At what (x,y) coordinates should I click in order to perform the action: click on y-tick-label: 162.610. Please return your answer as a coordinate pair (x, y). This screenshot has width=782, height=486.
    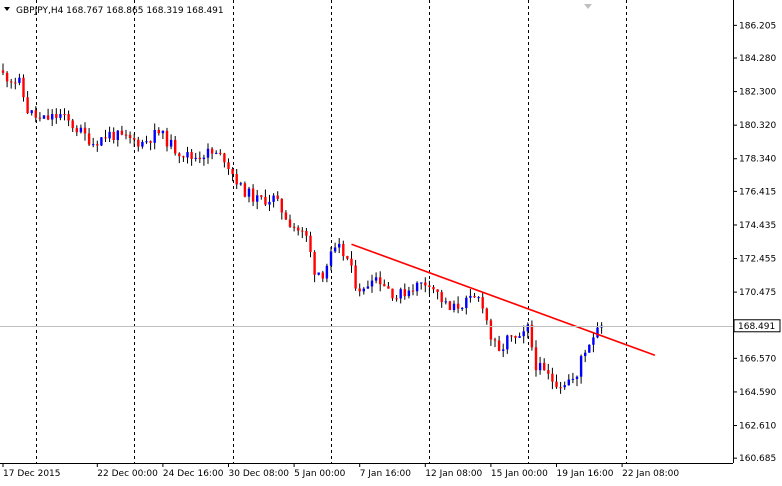
    Looking at the image, I should click on (757, 427).